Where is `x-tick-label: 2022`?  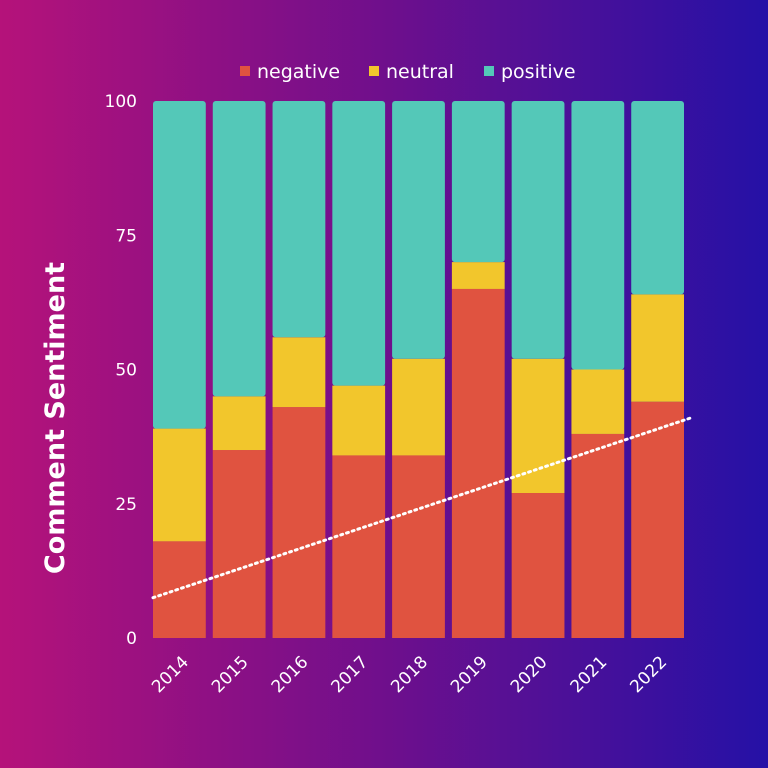
x-tick-label: 2022 is located at coordinates (648, 674).